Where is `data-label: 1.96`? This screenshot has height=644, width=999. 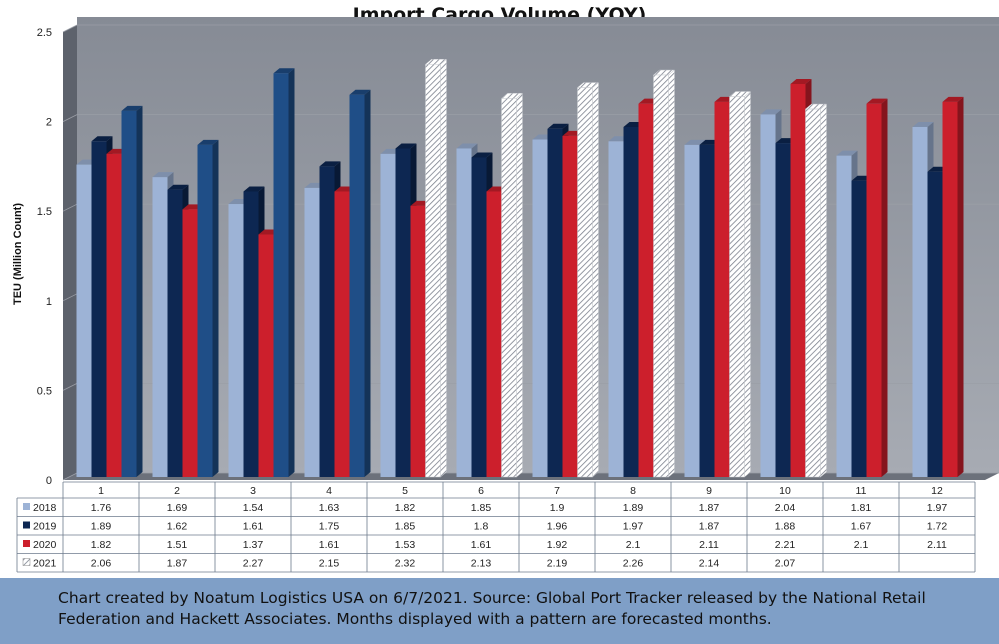
data-label: 1.96 is located at coordinates (557, 527).